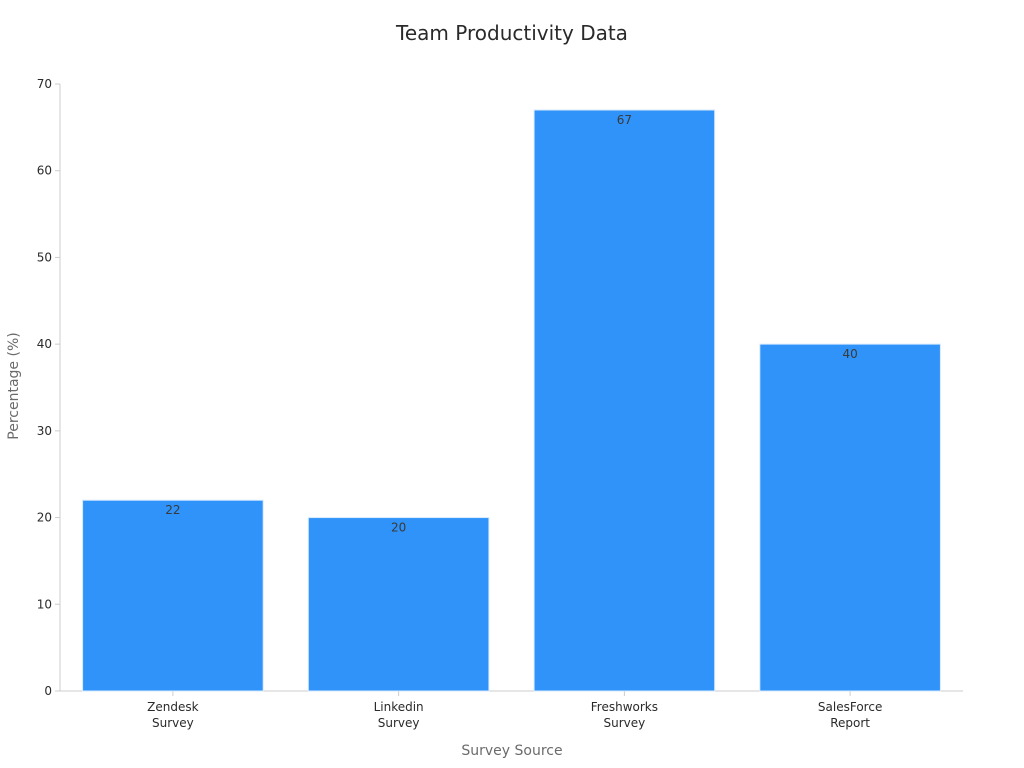 The width and height of the screenshot is (1024, 768). I want to click on bar-data-label: 67, so click(624, 120).